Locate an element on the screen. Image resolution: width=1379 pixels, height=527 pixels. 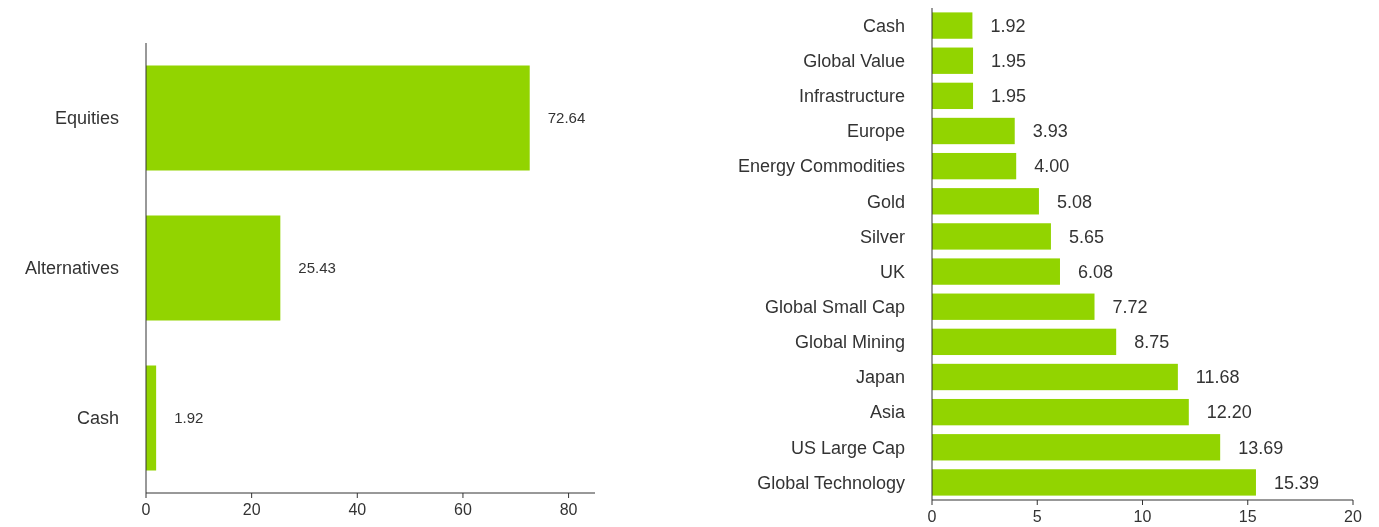
data-label: 8.75 is located at coordinates (1152, 342).